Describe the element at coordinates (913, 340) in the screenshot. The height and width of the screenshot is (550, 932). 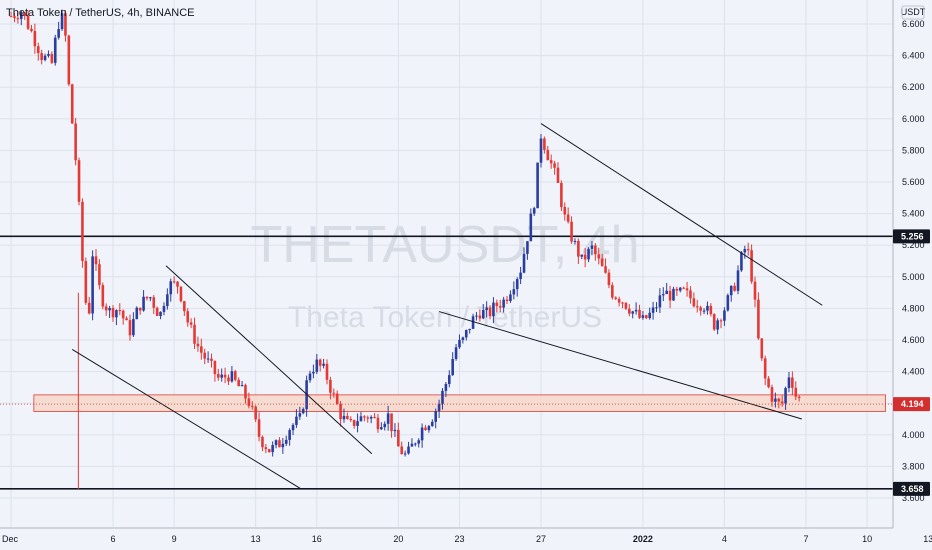
I see `price-tick-label: 4.600` at that location.